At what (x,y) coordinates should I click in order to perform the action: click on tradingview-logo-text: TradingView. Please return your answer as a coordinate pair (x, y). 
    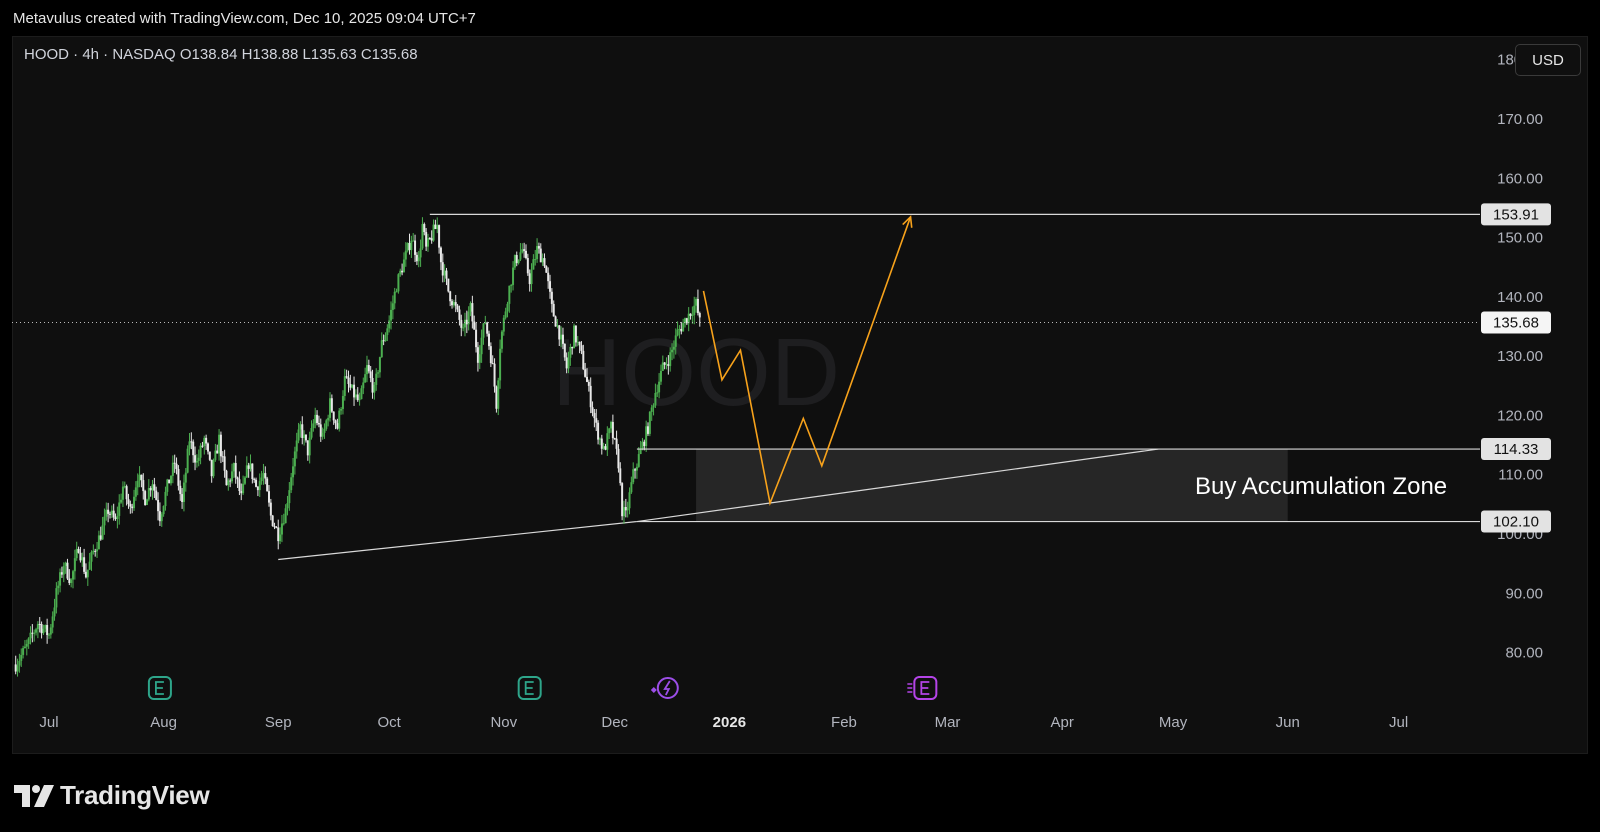
    Looking at the image, I should click on (135, 795).